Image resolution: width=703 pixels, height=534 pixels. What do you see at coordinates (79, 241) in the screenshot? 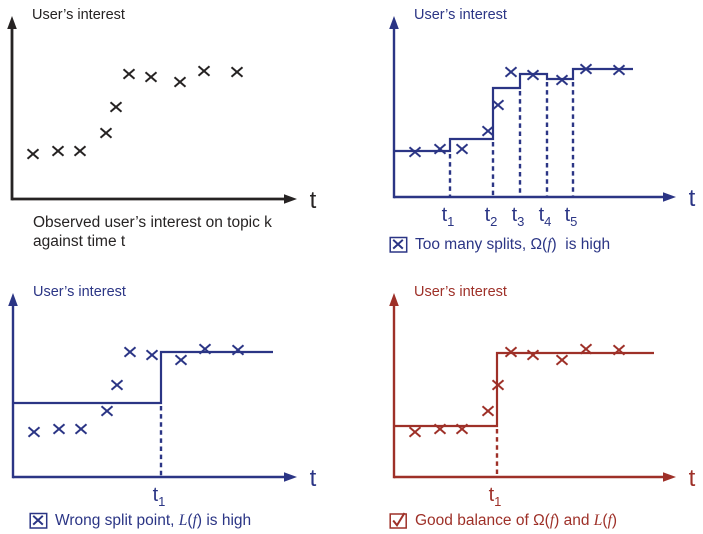
I see `panel-note-line2: against time t` at bounding box center [79, 241].